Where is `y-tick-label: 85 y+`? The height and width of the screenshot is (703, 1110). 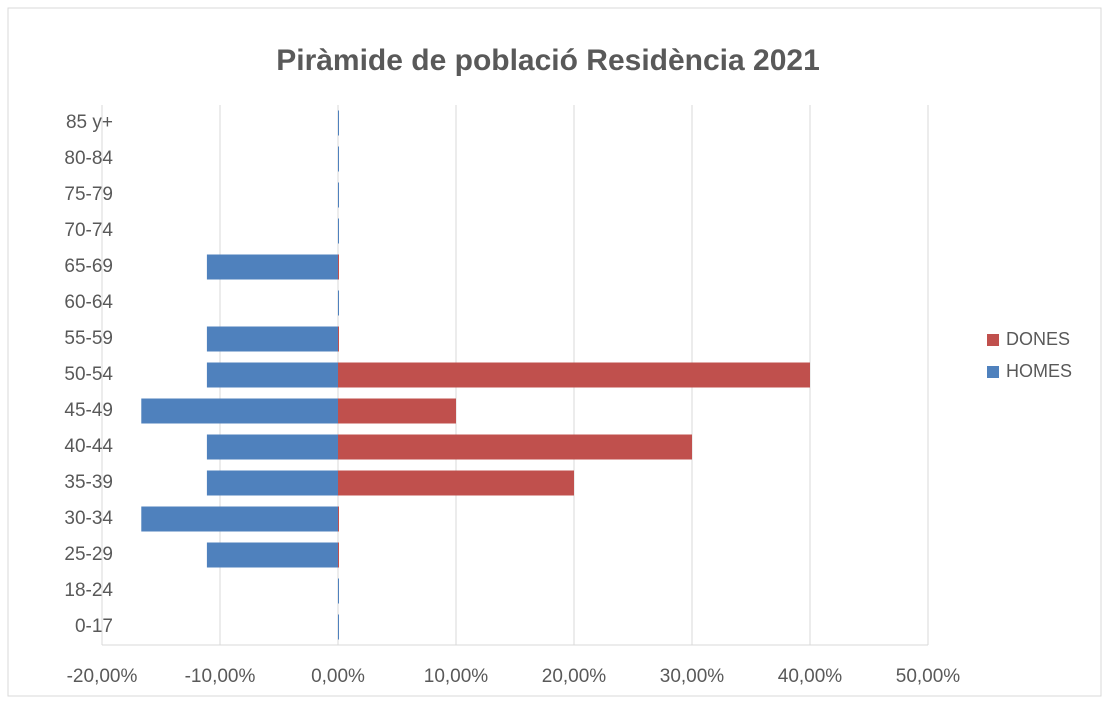
y-tick-label: 85 y+ is located at coordinates (89, 122).